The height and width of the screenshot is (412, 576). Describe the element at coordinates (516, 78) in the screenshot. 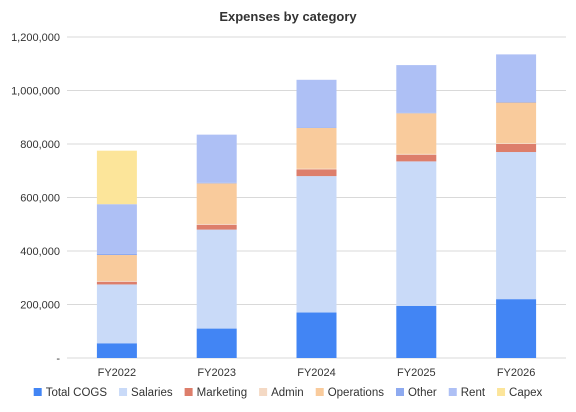

I see `bar-rent-fy2026` at that location.